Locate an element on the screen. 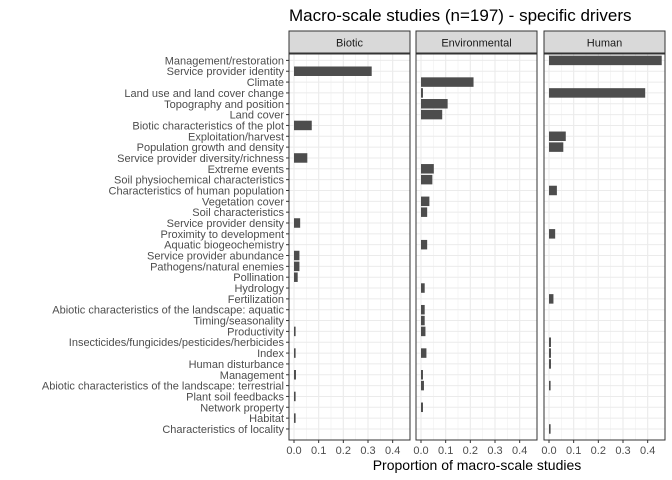 The image size is (672, 480). category-label: Characteristics of human population is located at coordinates (196, 191).